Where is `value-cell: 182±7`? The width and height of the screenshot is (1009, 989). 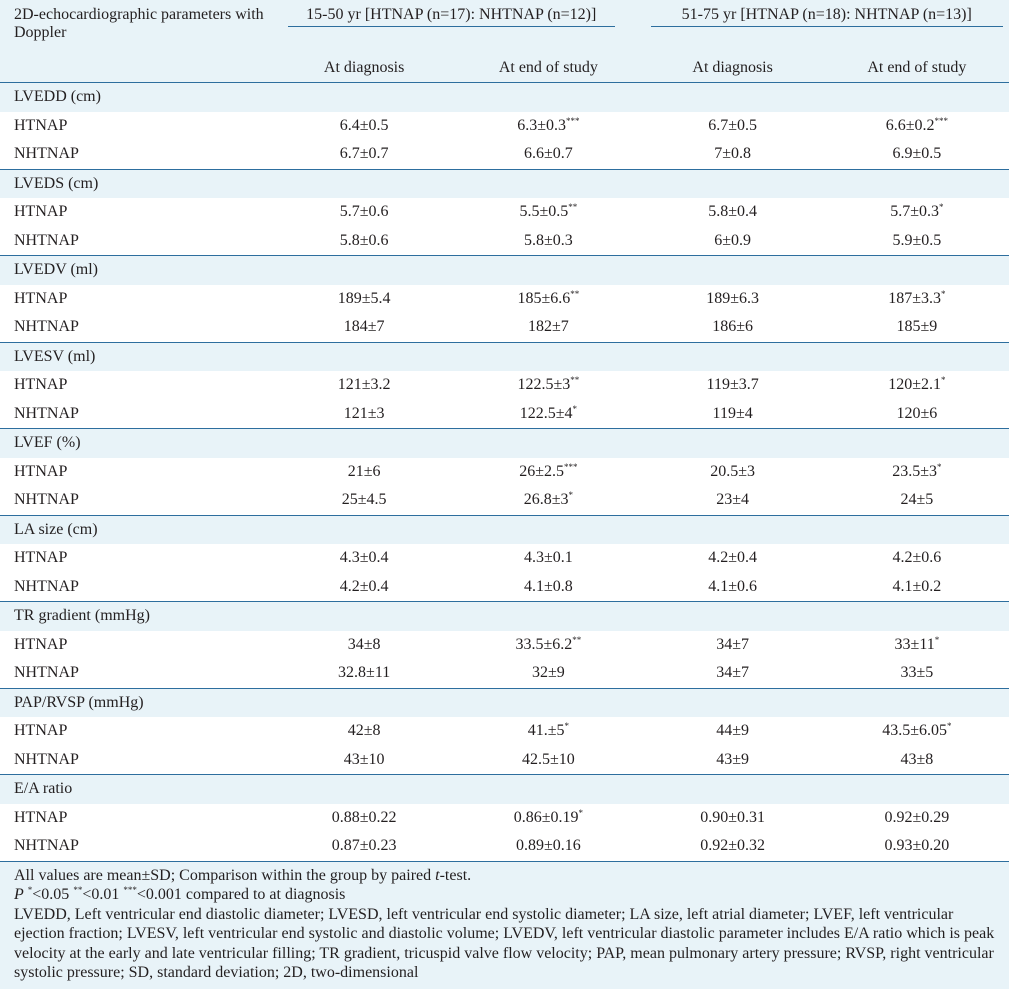
value-cell: 182±7 is located at coordinates (548, 327).